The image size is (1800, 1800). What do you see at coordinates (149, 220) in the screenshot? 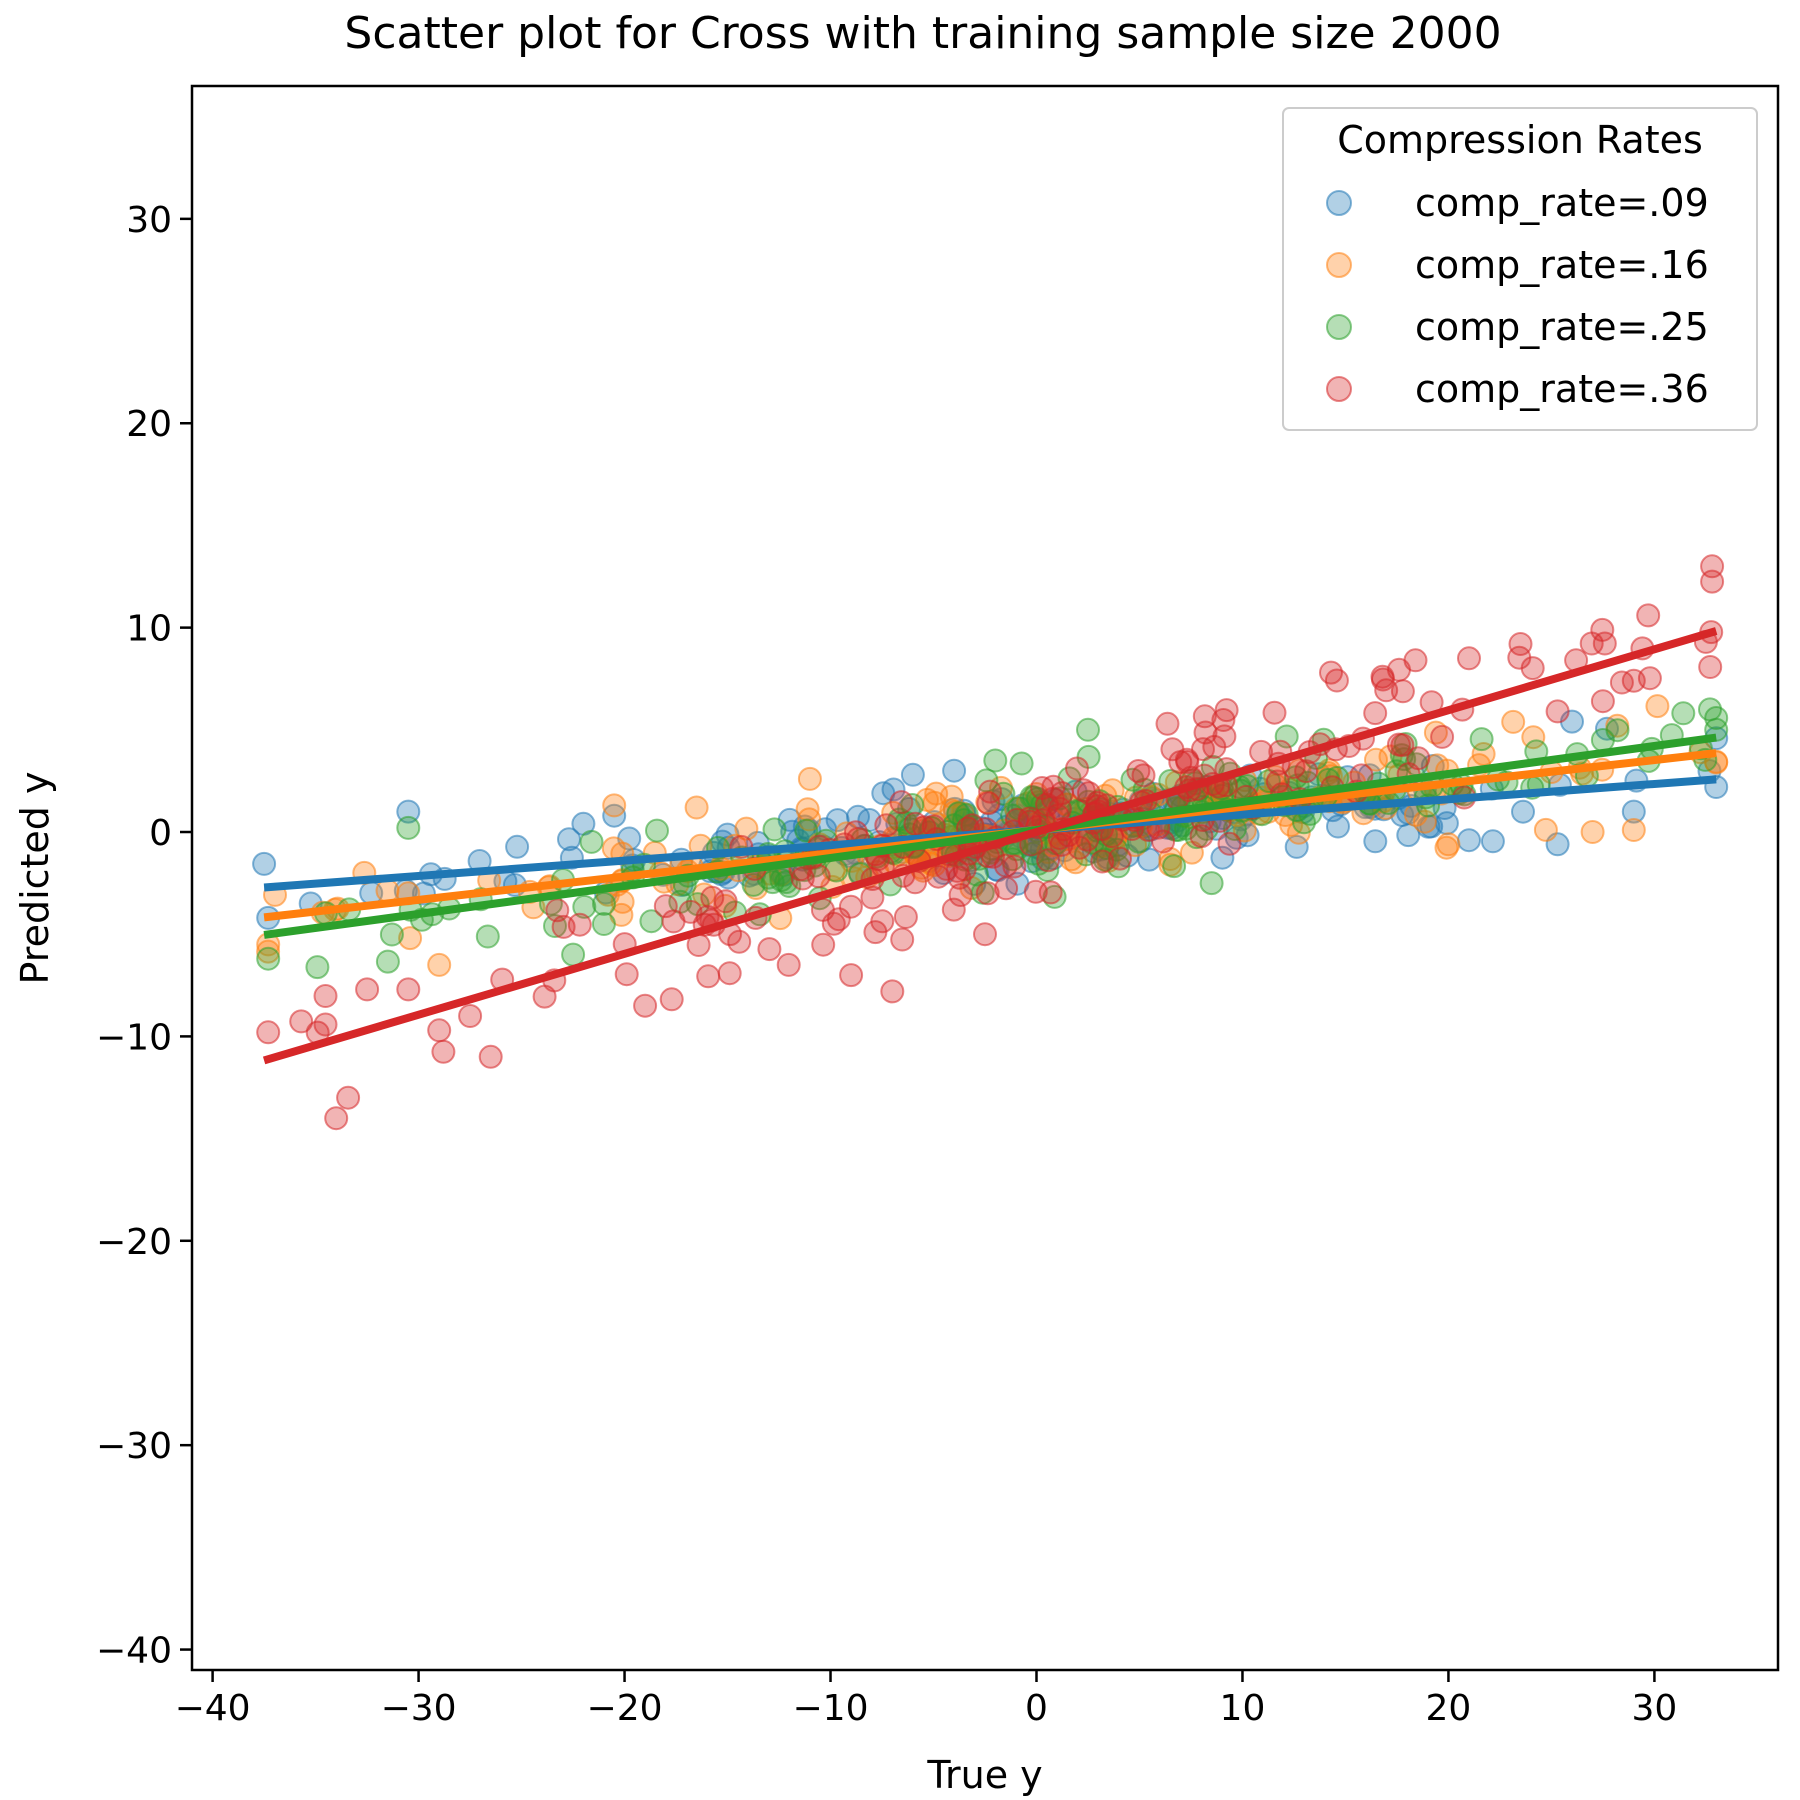
I see `y-tick-label: 30` at bounding box center [149, 220].